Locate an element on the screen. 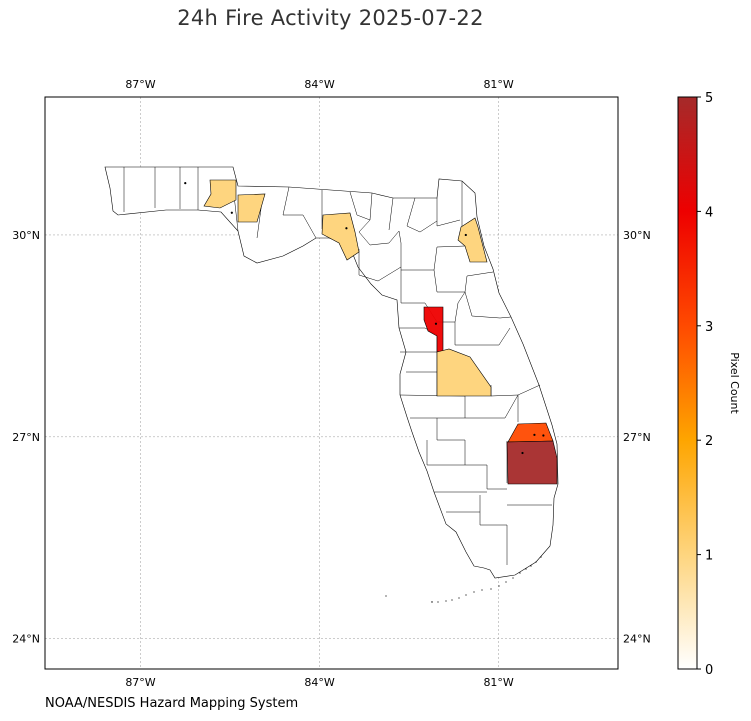 The height and width of the screenshot is (721, 751). county-polk is located at coordinates (464, 372).